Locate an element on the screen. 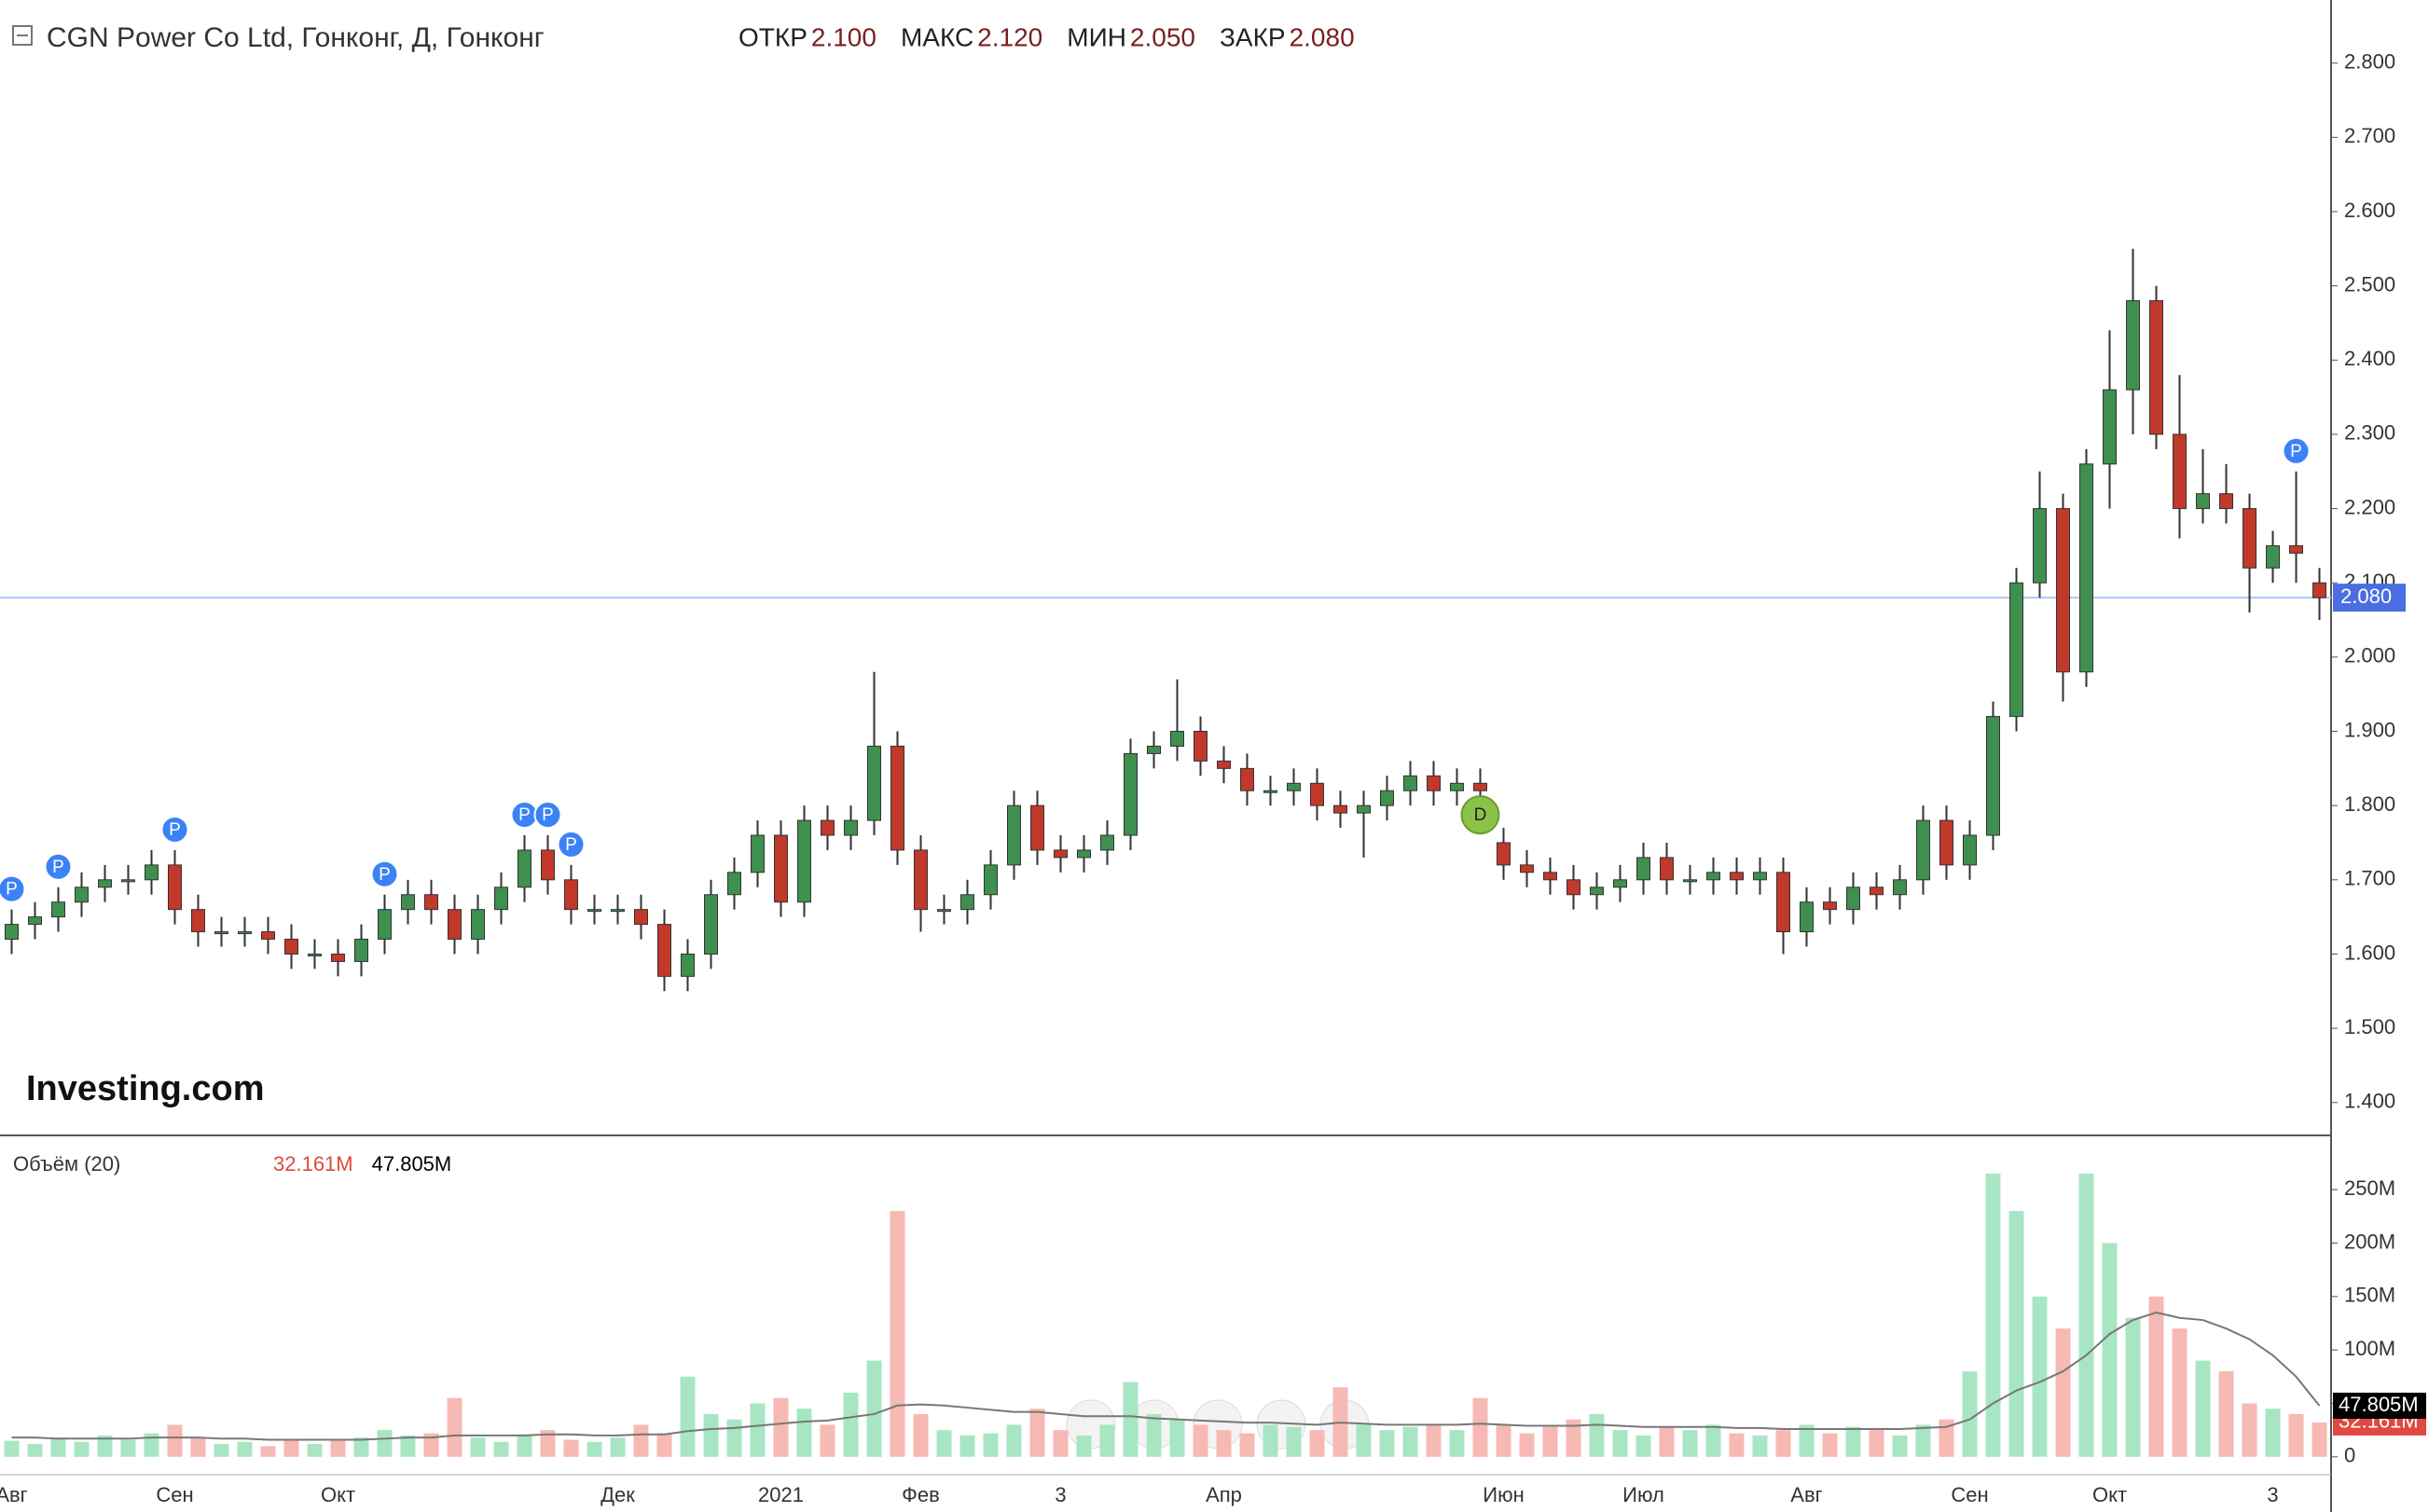 The image size is (2429, 1512). y-tick-label: 100M is located at coordinates (2369, 1348).